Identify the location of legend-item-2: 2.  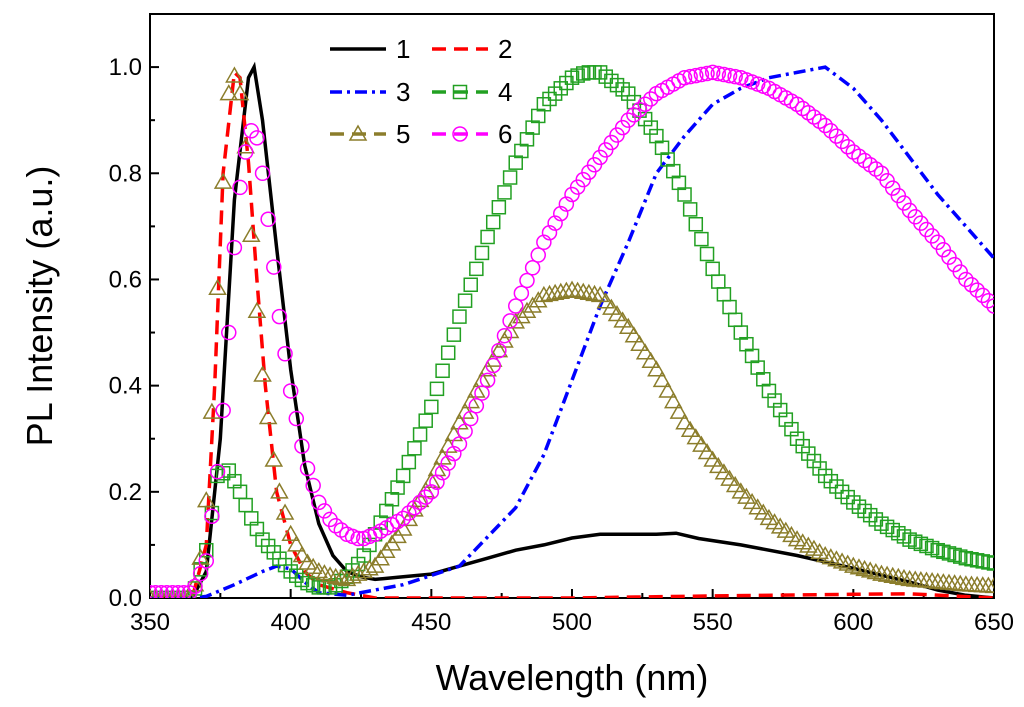
(472, 49).